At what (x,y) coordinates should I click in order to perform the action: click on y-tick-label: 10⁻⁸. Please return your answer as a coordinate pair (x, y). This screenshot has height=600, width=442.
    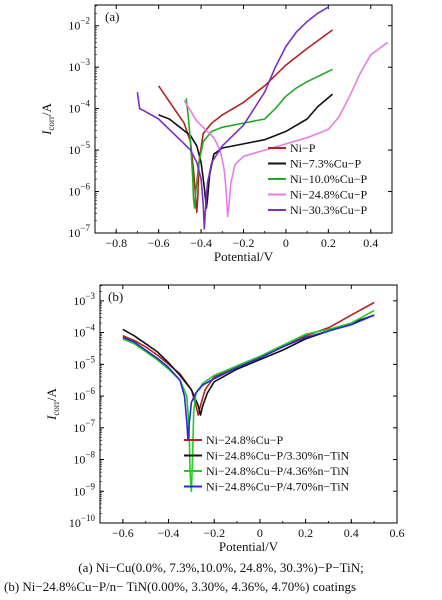
    Looking at the image, I should click on (84, 458).